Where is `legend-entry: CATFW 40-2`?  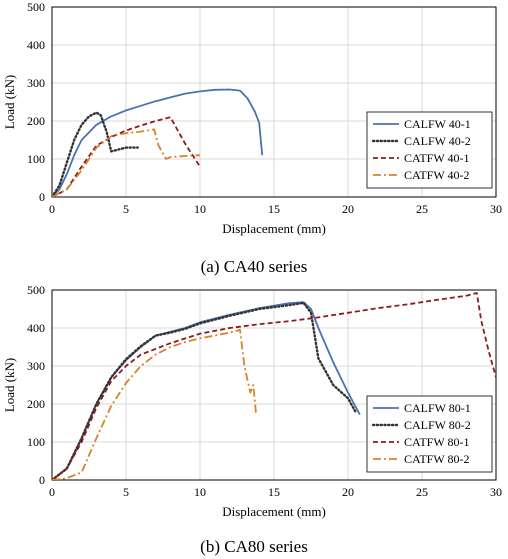 legend-entry: CATFW 40-2 is located at coordinates (436, 175).